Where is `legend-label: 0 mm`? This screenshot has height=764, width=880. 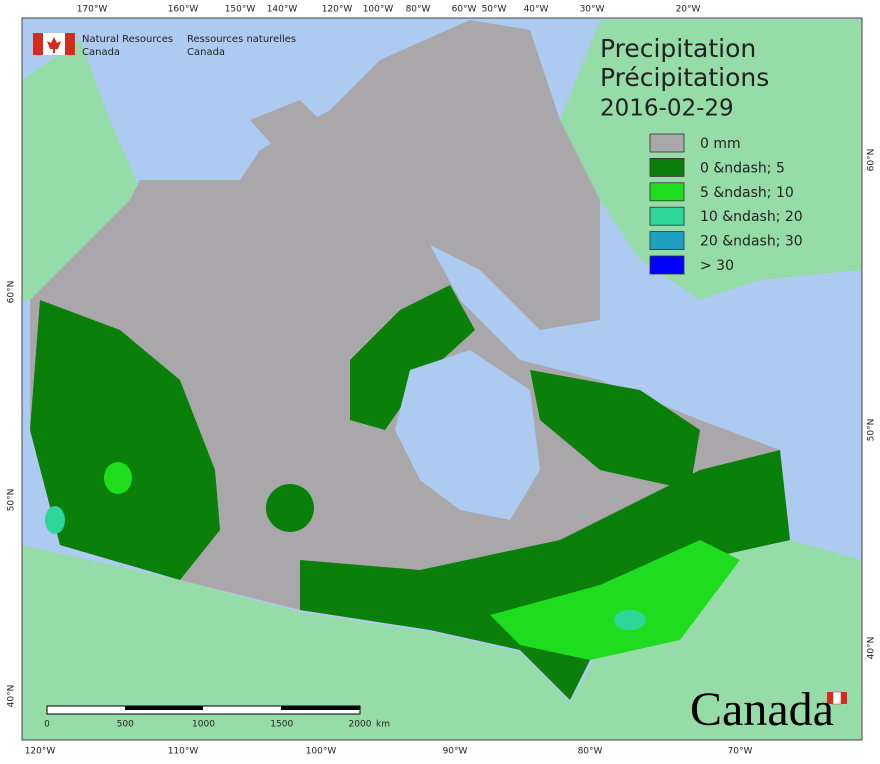 legend-label: 0 mm is located at coordinates (720, 144).